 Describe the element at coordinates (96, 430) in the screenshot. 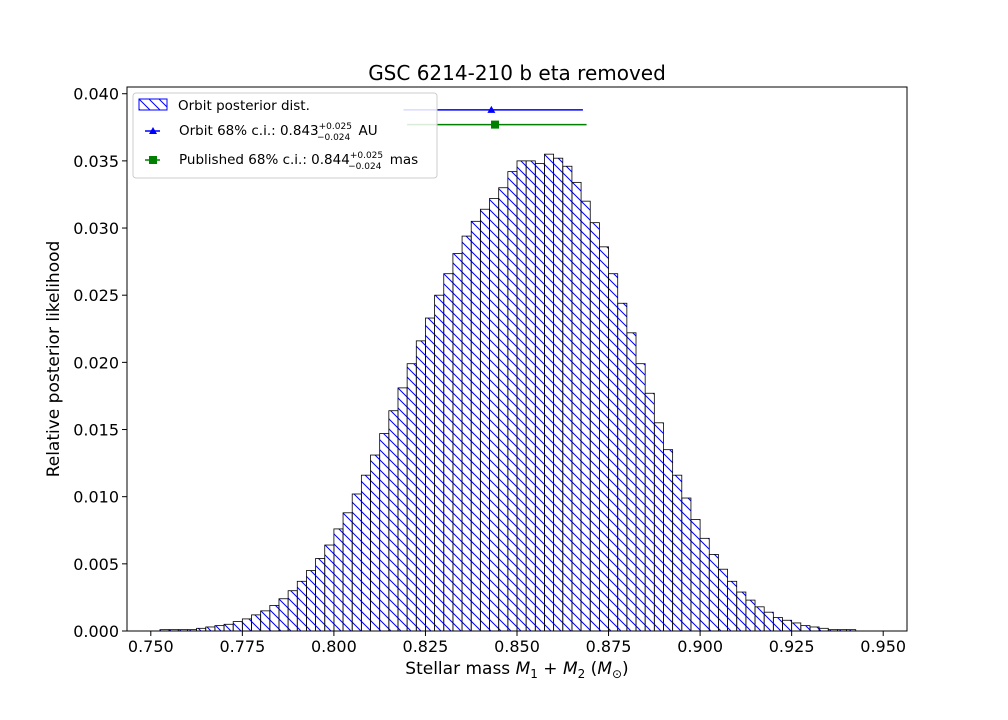

I see `y-tick-label: 0.015` at that location.